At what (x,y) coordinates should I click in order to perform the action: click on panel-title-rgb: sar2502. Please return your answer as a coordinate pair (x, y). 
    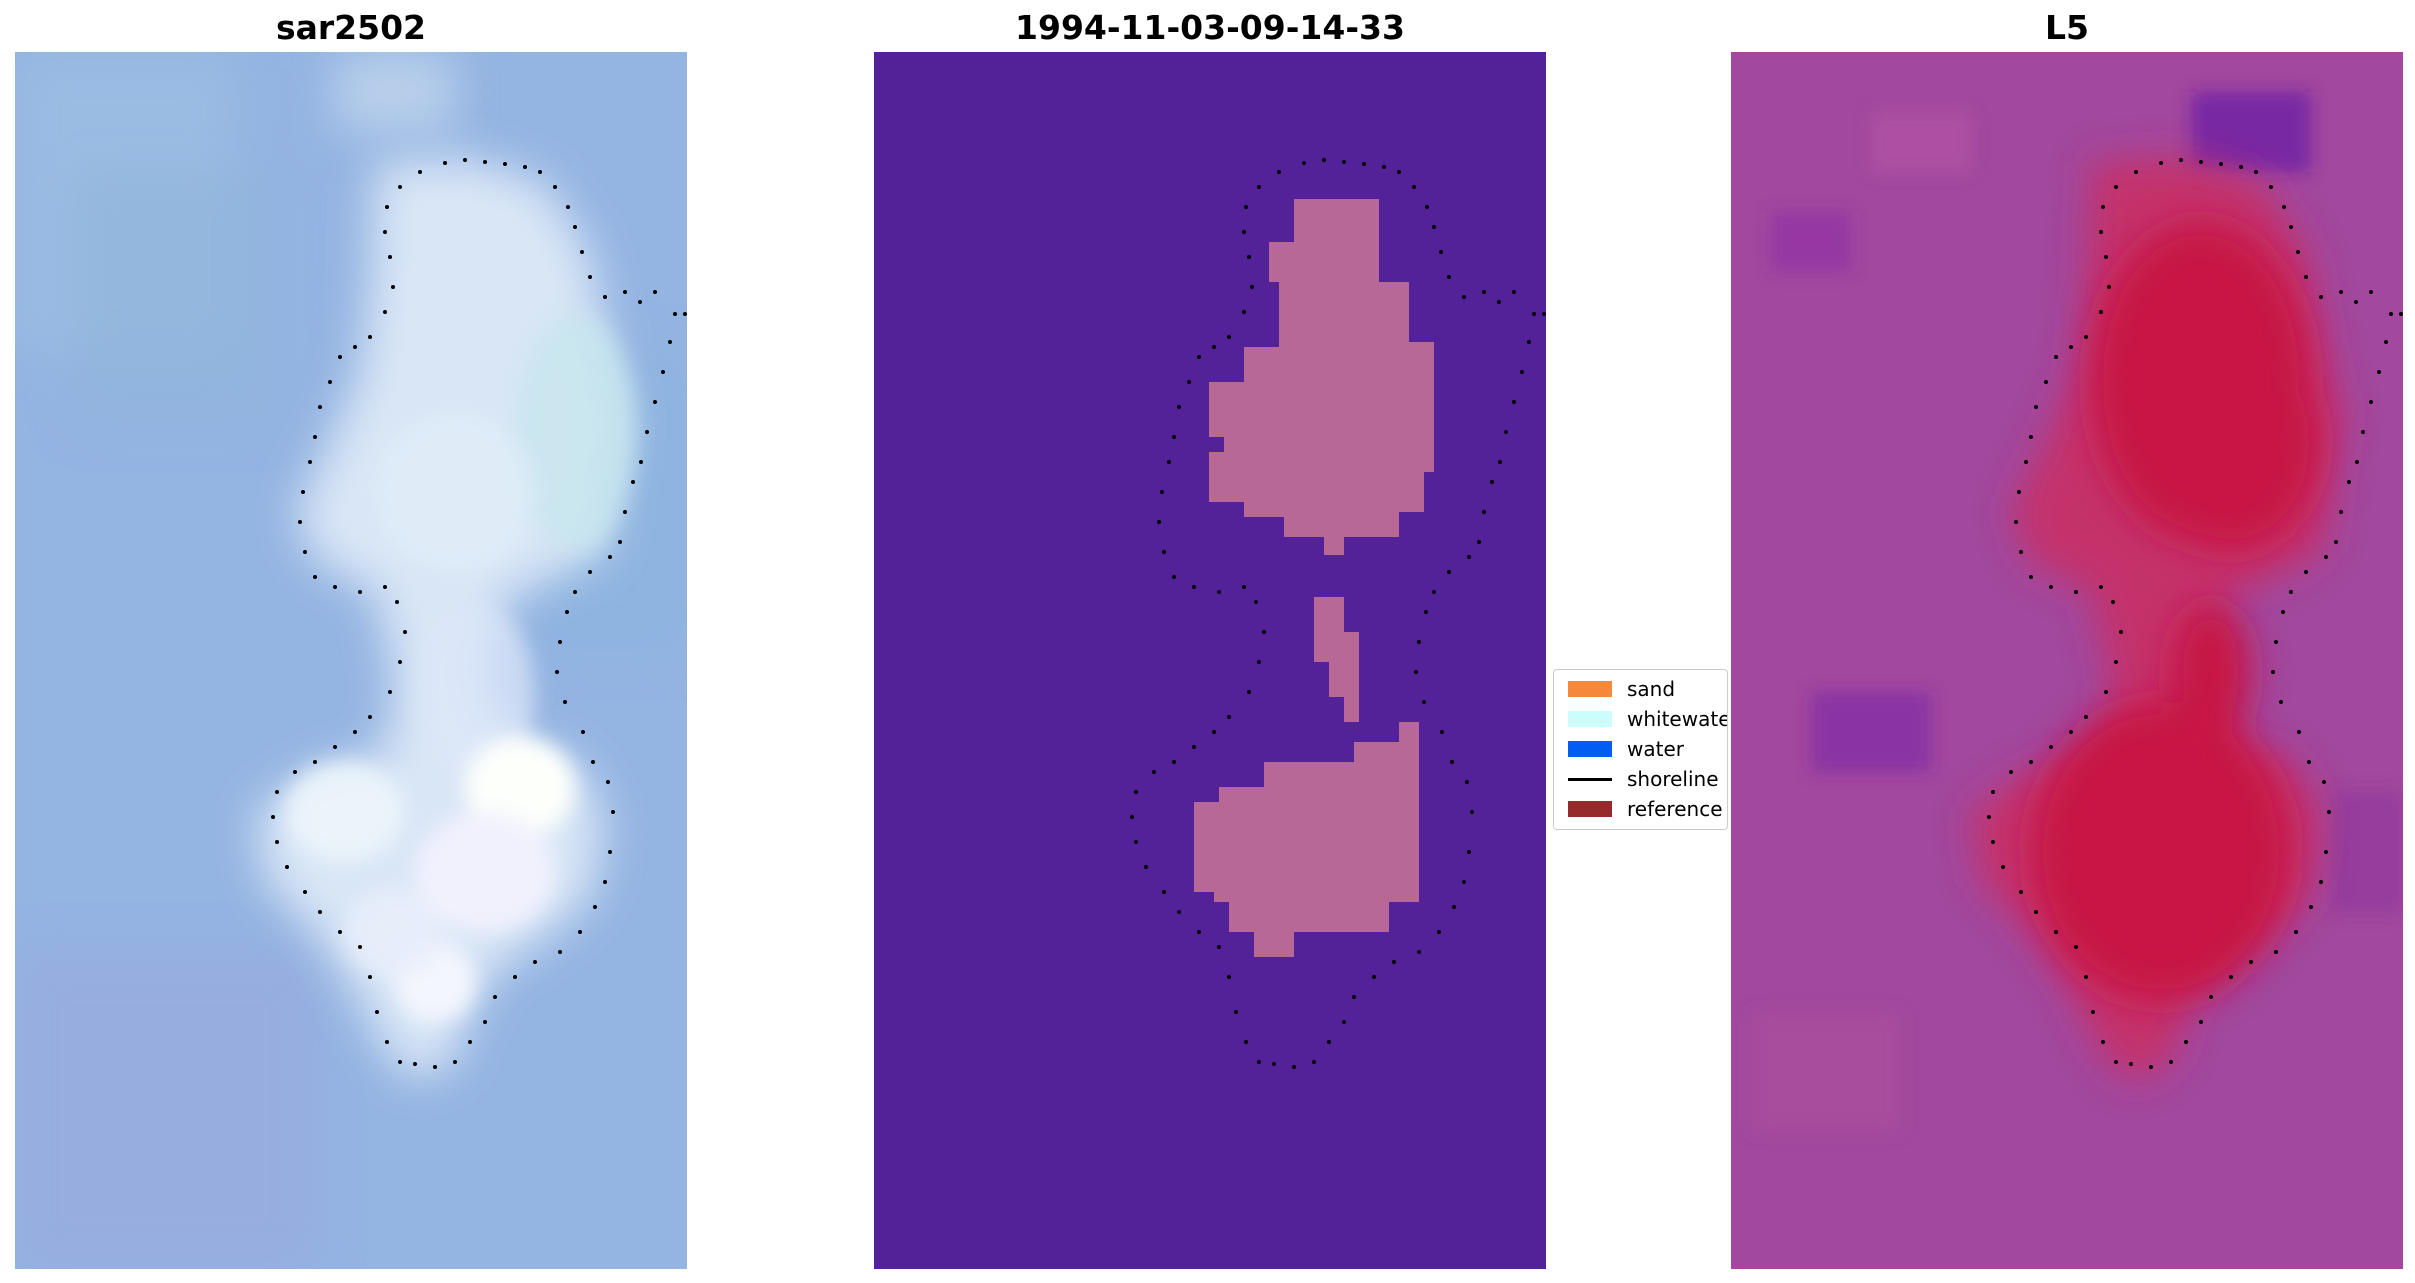
    Looking at the image, I should click on (351, 27).